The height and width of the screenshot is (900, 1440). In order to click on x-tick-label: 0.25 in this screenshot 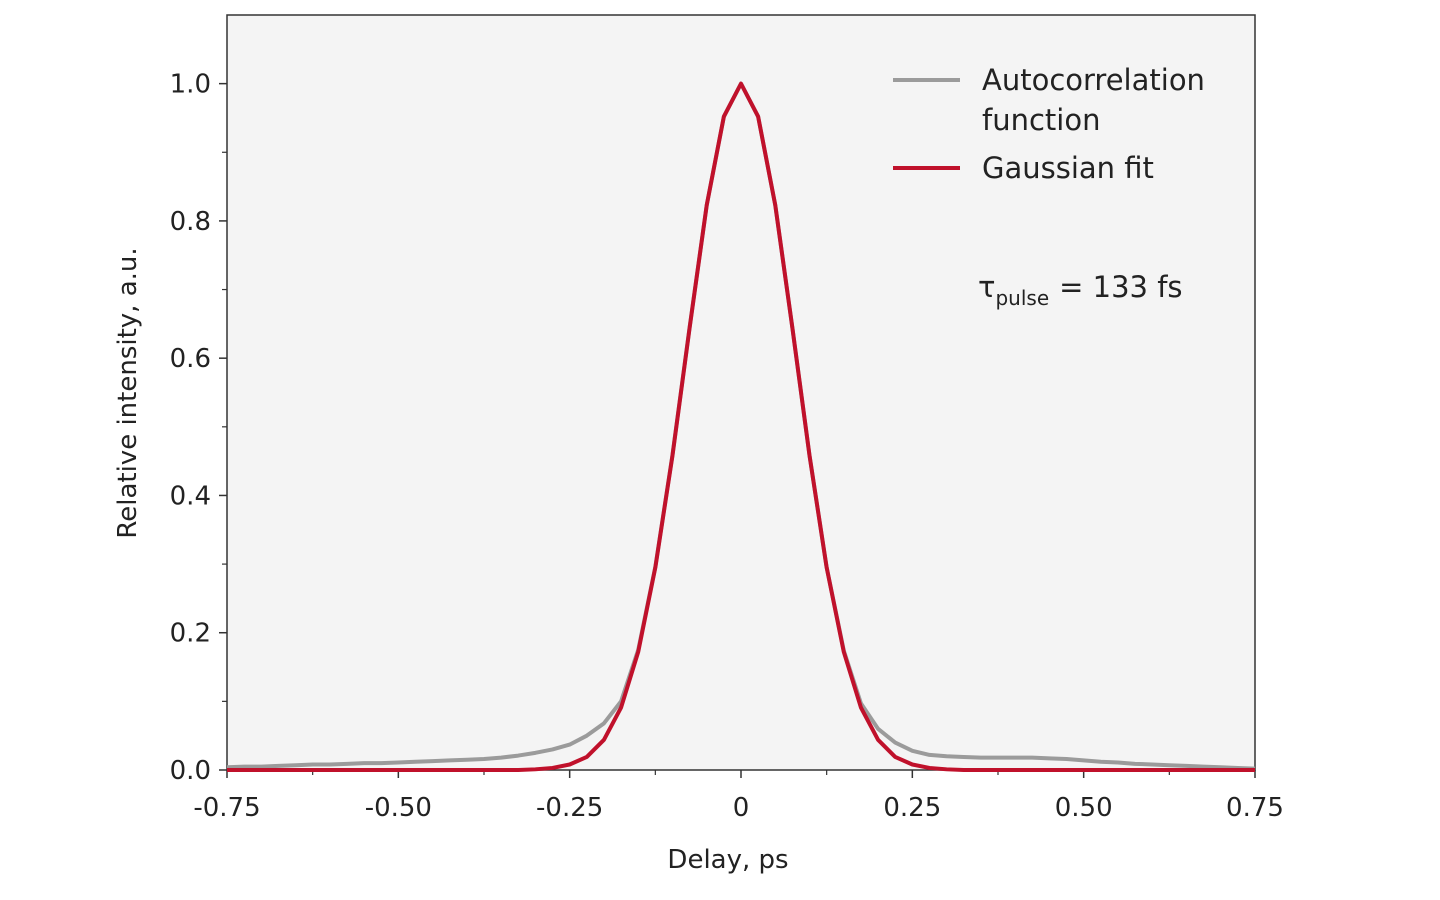, I will do `click(912, 808)`.